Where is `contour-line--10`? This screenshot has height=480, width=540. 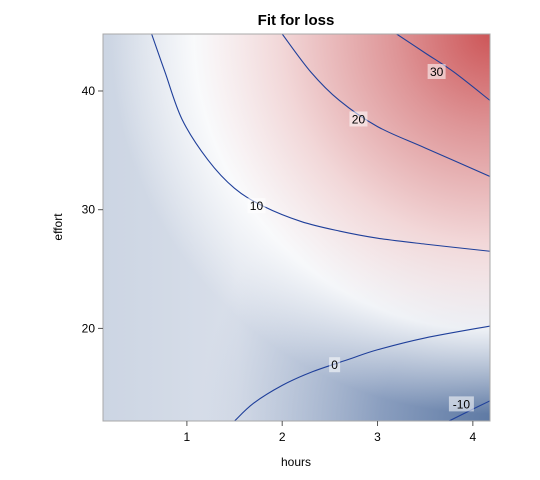 contour-line--10 is located at coordinates (469, 410).